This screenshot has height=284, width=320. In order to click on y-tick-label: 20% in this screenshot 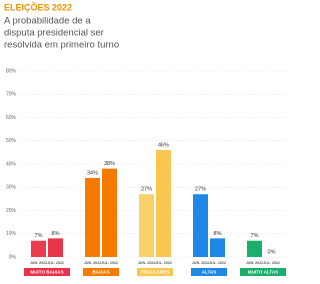, I will do `click(11, 211)`.